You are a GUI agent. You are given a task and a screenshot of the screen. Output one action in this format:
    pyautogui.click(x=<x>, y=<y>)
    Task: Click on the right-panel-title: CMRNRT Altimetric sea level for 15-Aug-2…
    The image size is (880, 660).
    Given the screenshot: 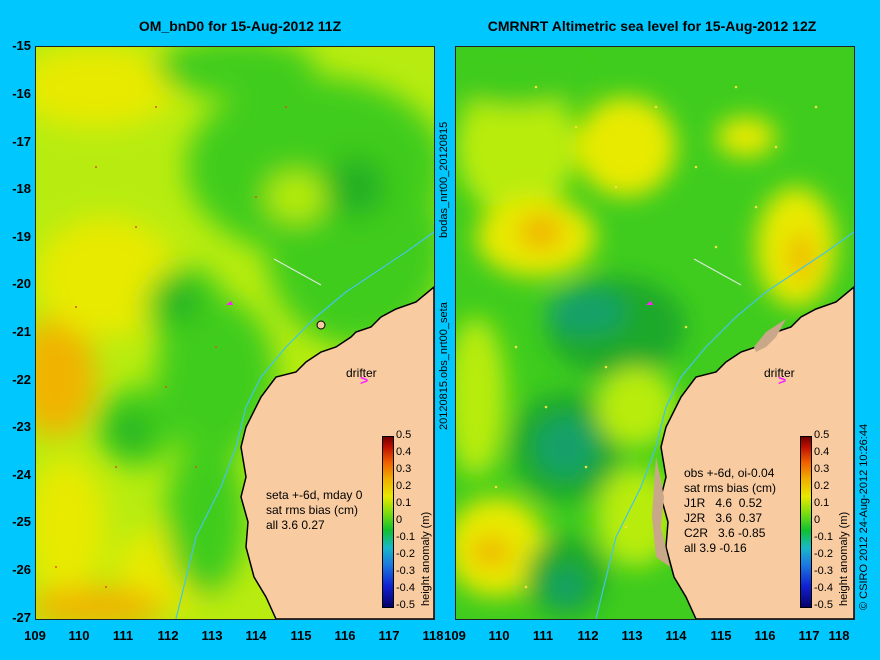 What is the action you would take?
    pyautogui.click(x=652, y=26)
    